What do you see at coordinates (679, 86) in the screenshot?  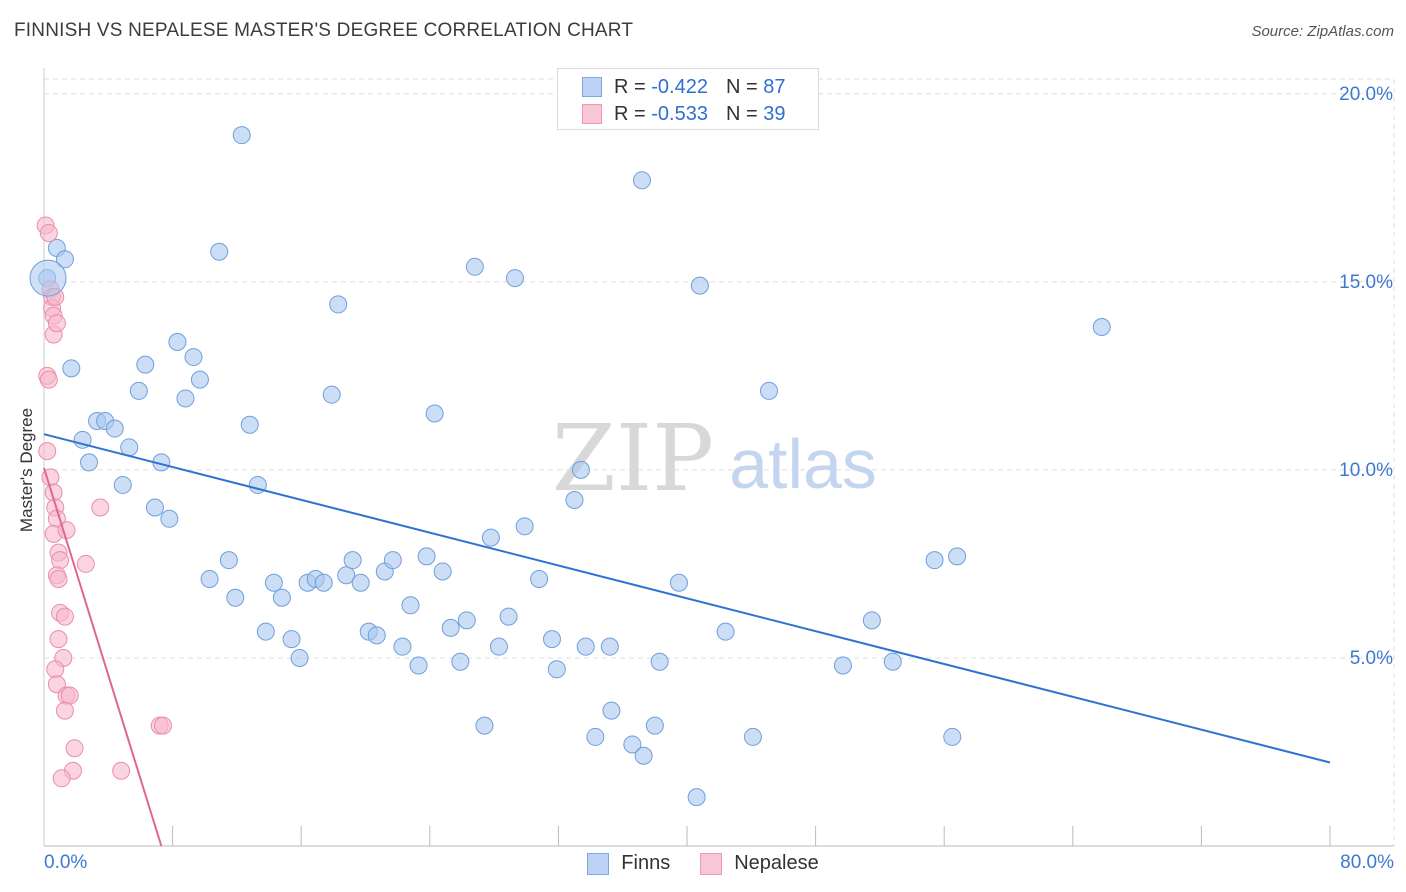 I see `legend-r-value: -0.422` at bounding box center [679, 86].